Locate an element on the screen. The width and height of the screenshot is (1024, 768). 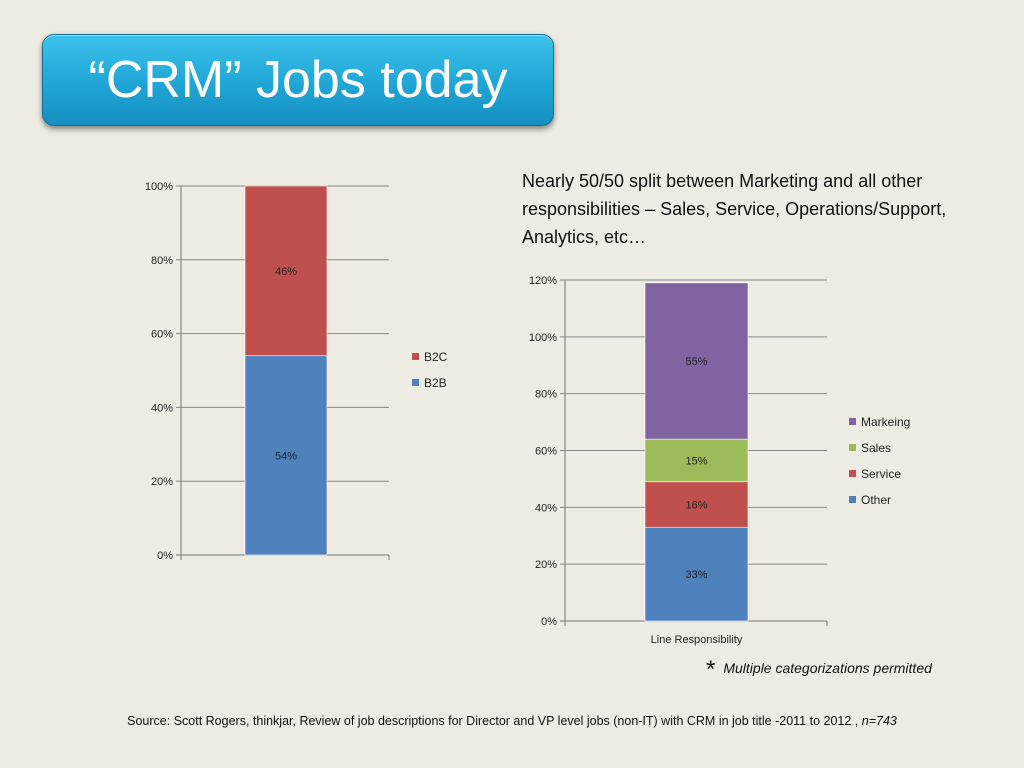
legend-label-markeing: Markeing is located at coordinates (885, 422).